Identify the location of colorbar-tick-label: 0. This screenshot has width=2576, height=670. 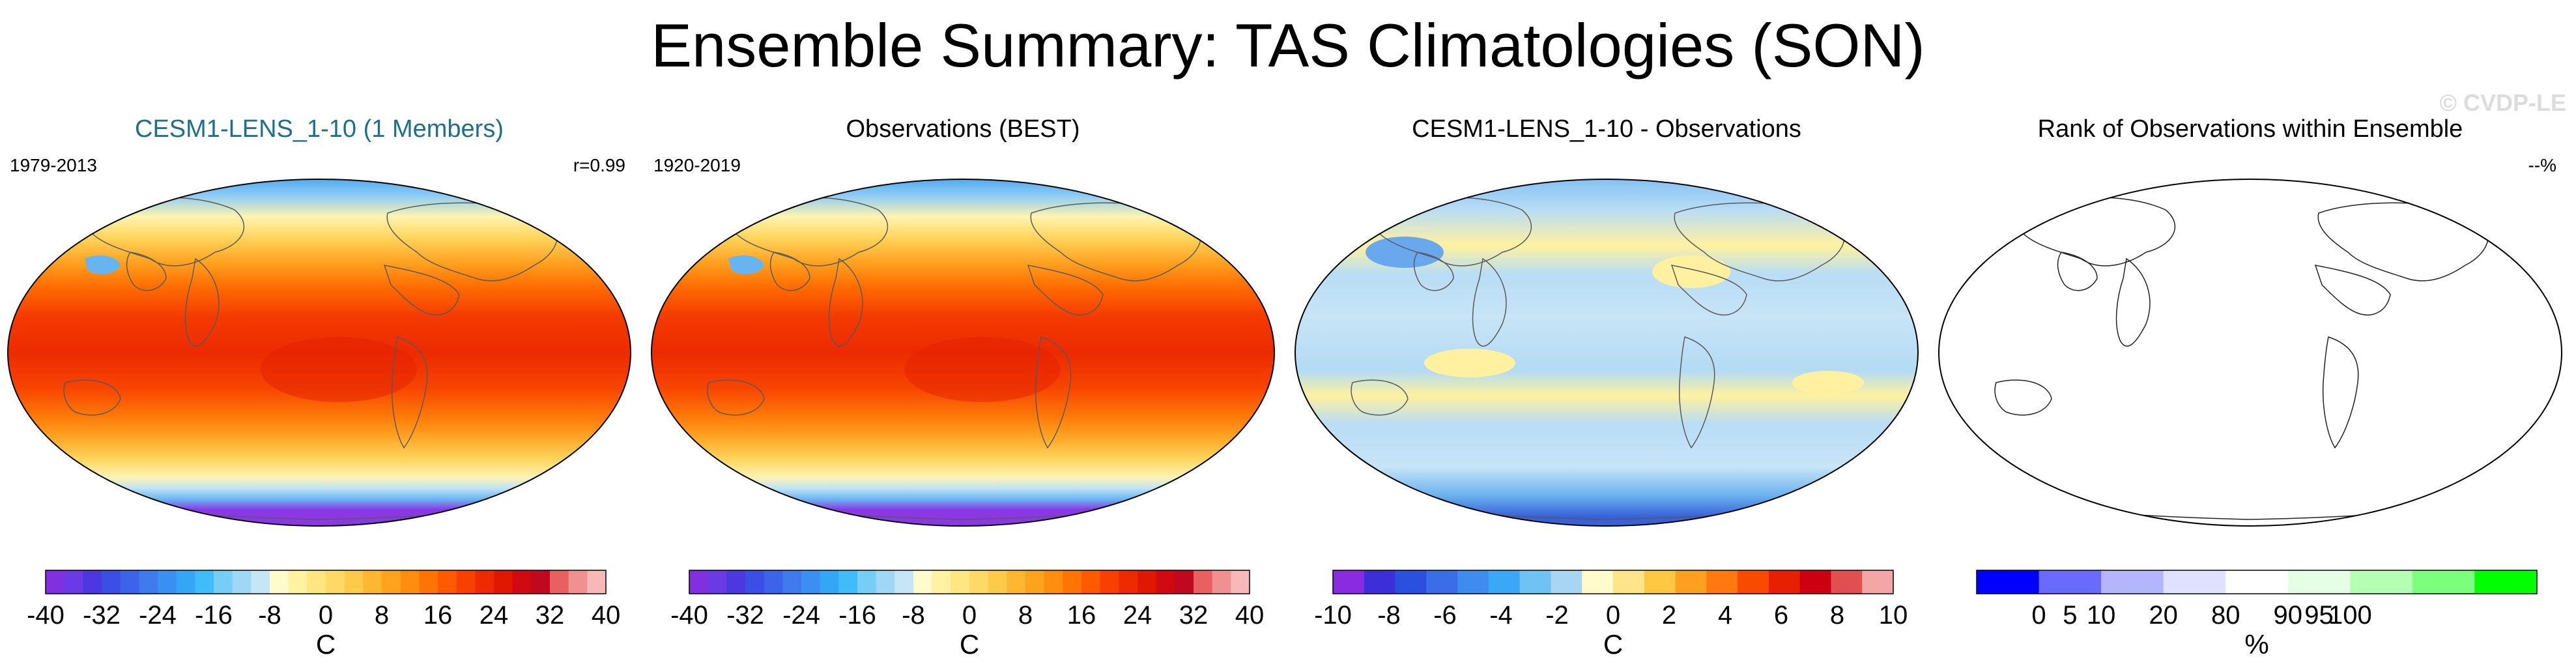
(2038, 616).